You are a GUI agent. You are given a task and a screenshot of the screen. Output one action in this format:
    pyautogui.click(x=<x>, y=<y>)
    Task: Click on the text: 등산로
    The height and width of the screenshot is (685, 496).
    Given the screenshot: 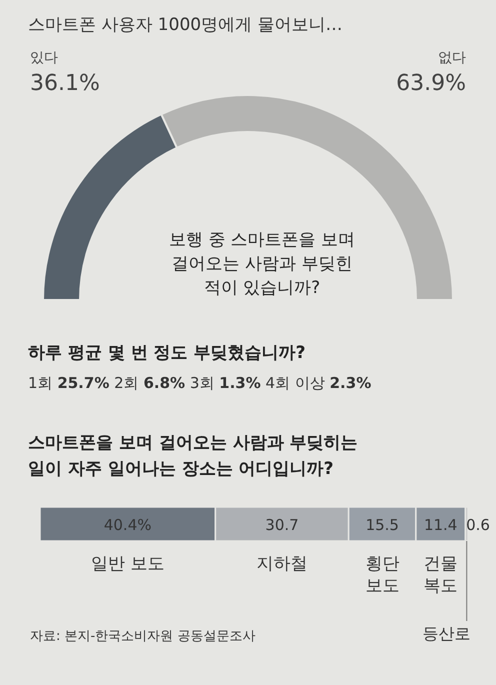 What is the action you would take?
    pyautogui.click(x=446, y=633)
    